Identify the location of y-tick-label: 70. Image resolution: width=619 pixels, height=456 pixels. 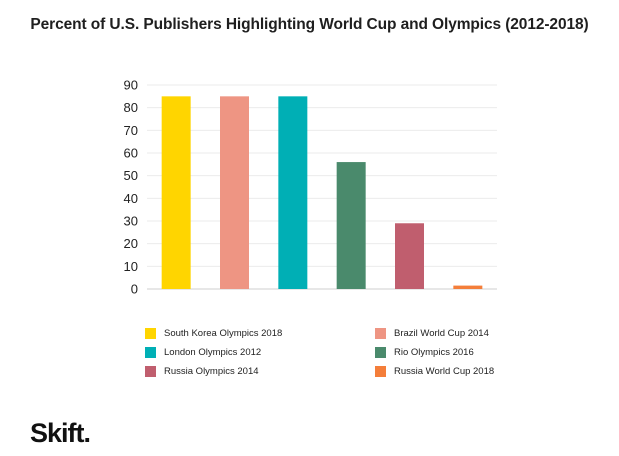
(131, 130).